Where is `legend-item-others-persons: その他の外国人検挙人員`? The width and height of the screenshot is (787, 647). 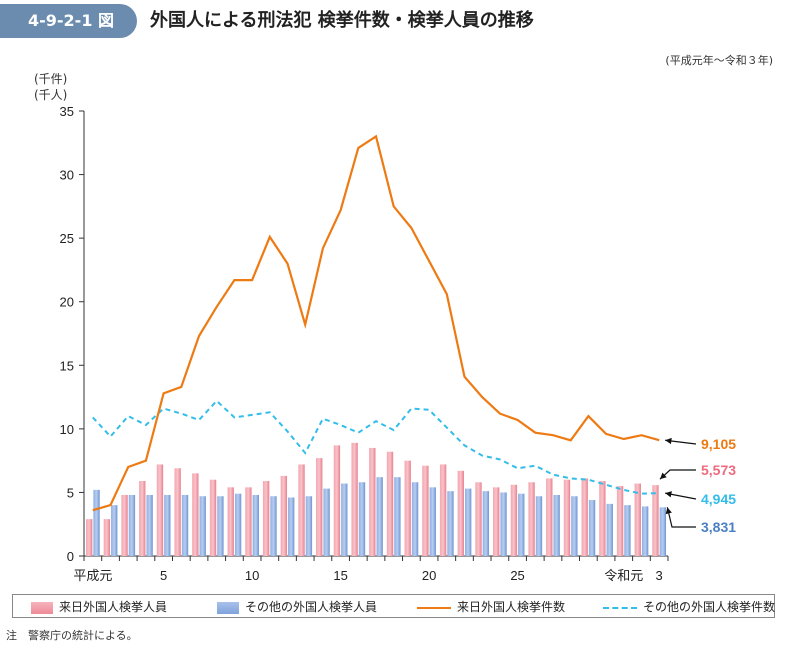 legend-item-others-persons: その他の外国人検挙人員 is located at coordinates (297, 607).